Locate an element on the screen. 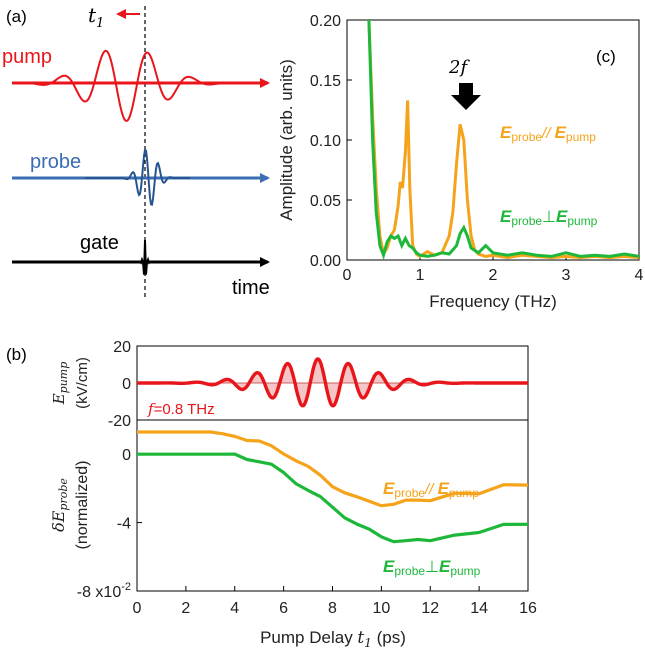  panel-b-label: (b) is located at coordinates (16, 354).